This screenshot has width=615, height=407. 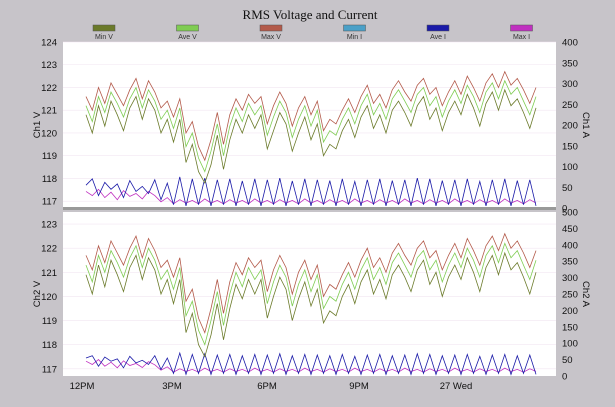 I want to click on panel-divider, so click(x=309, y=208).